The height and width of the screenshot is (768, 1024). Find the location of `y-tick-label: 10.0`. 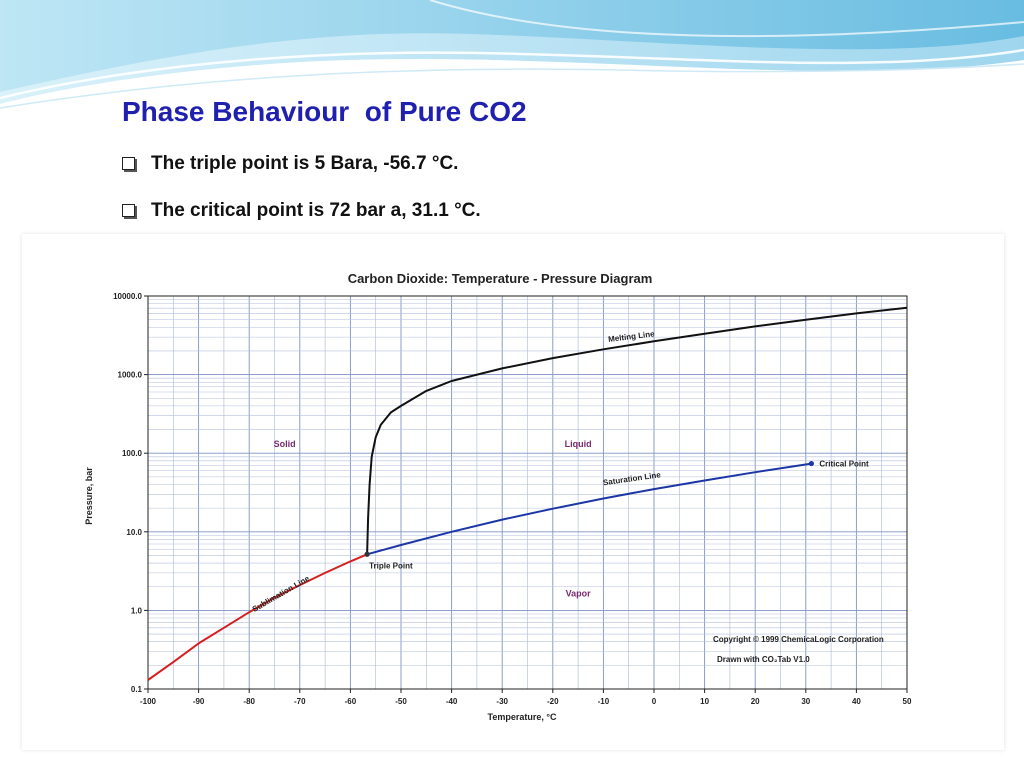

y-tick-label: 10.0 is located at coordinates (134, 532).